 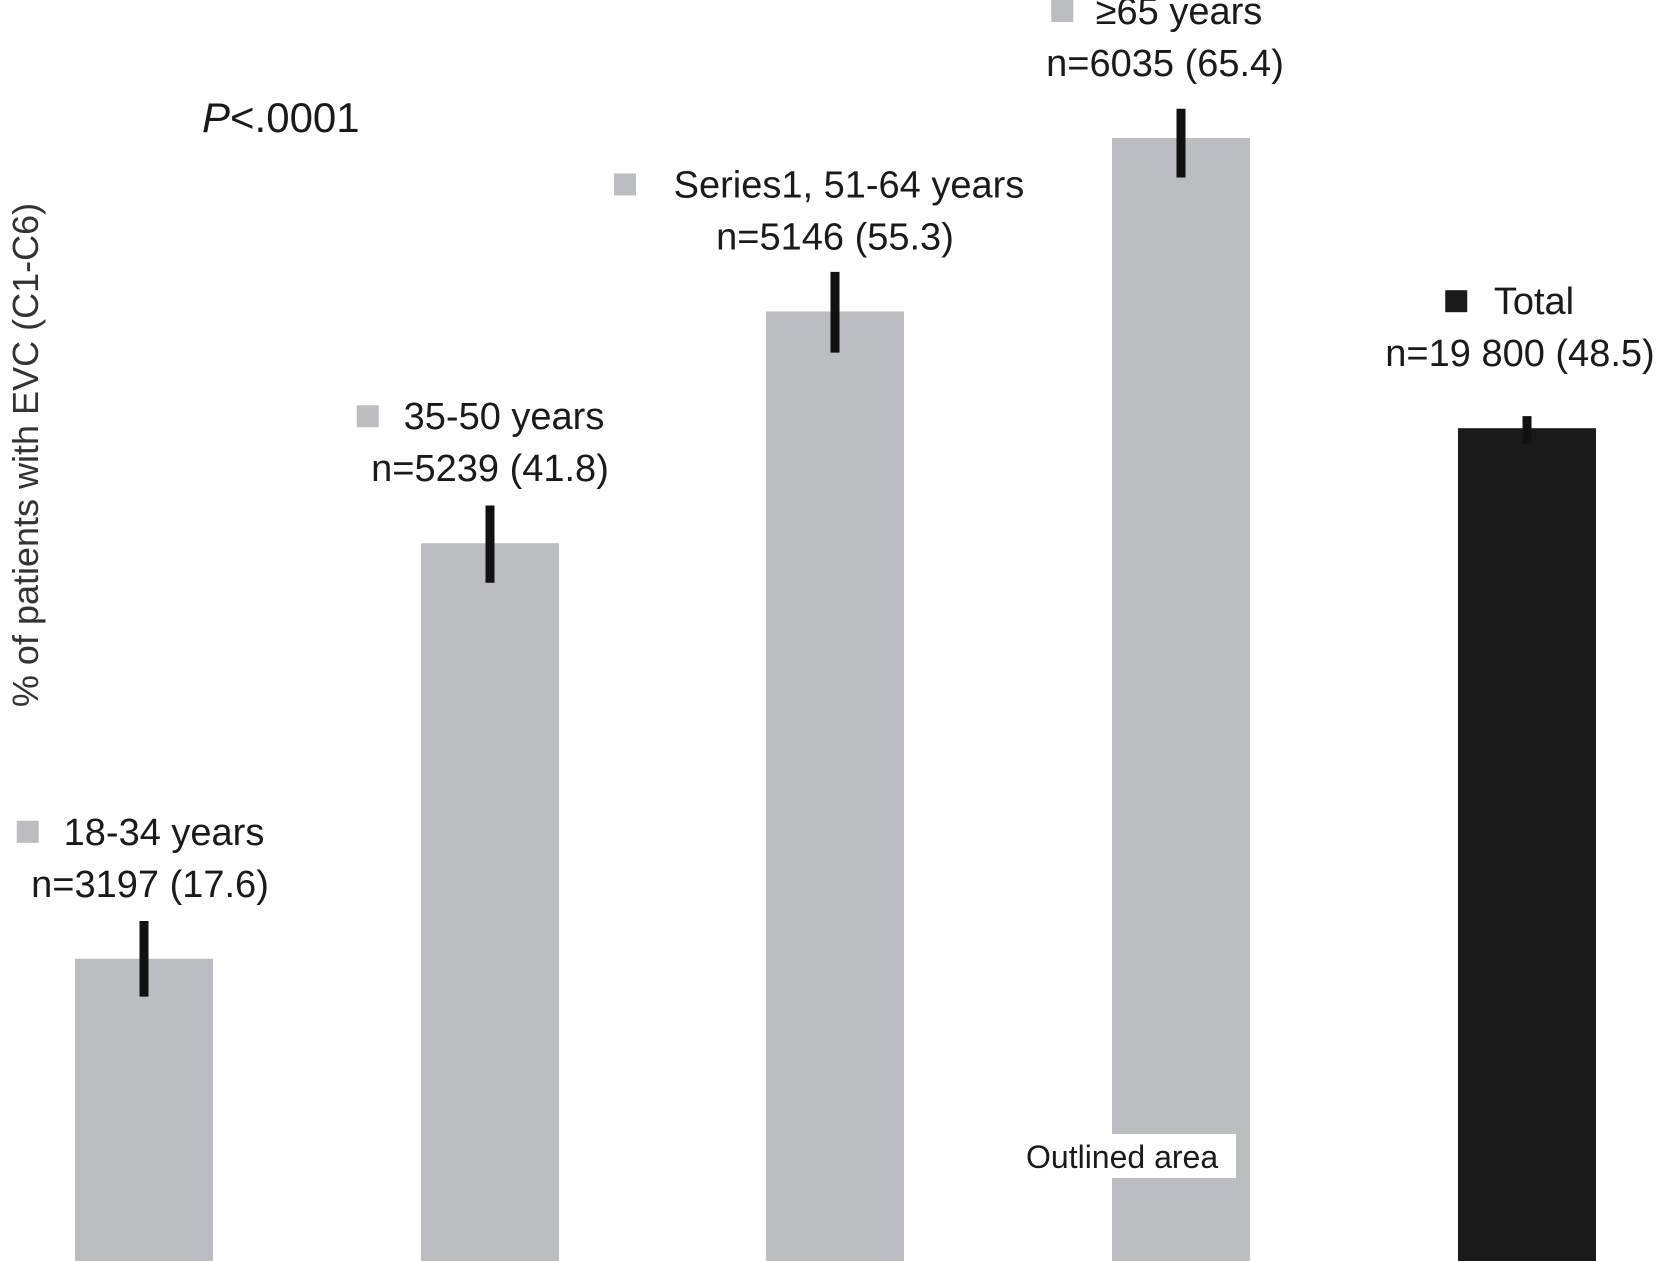 I want to click on outlined-area-note-bg, so click(x=1129, y=1156).